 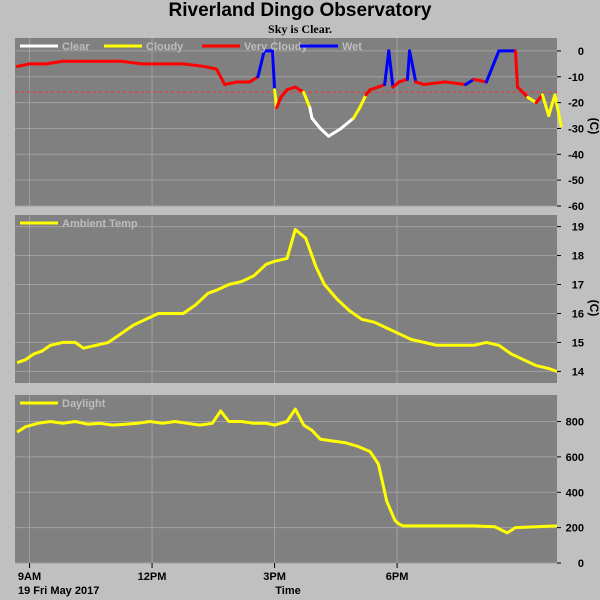 I want to click on sky-temp-y-axis: 0 -10 -20 -30 -40 -50 -60, so click(x=570, y=129).